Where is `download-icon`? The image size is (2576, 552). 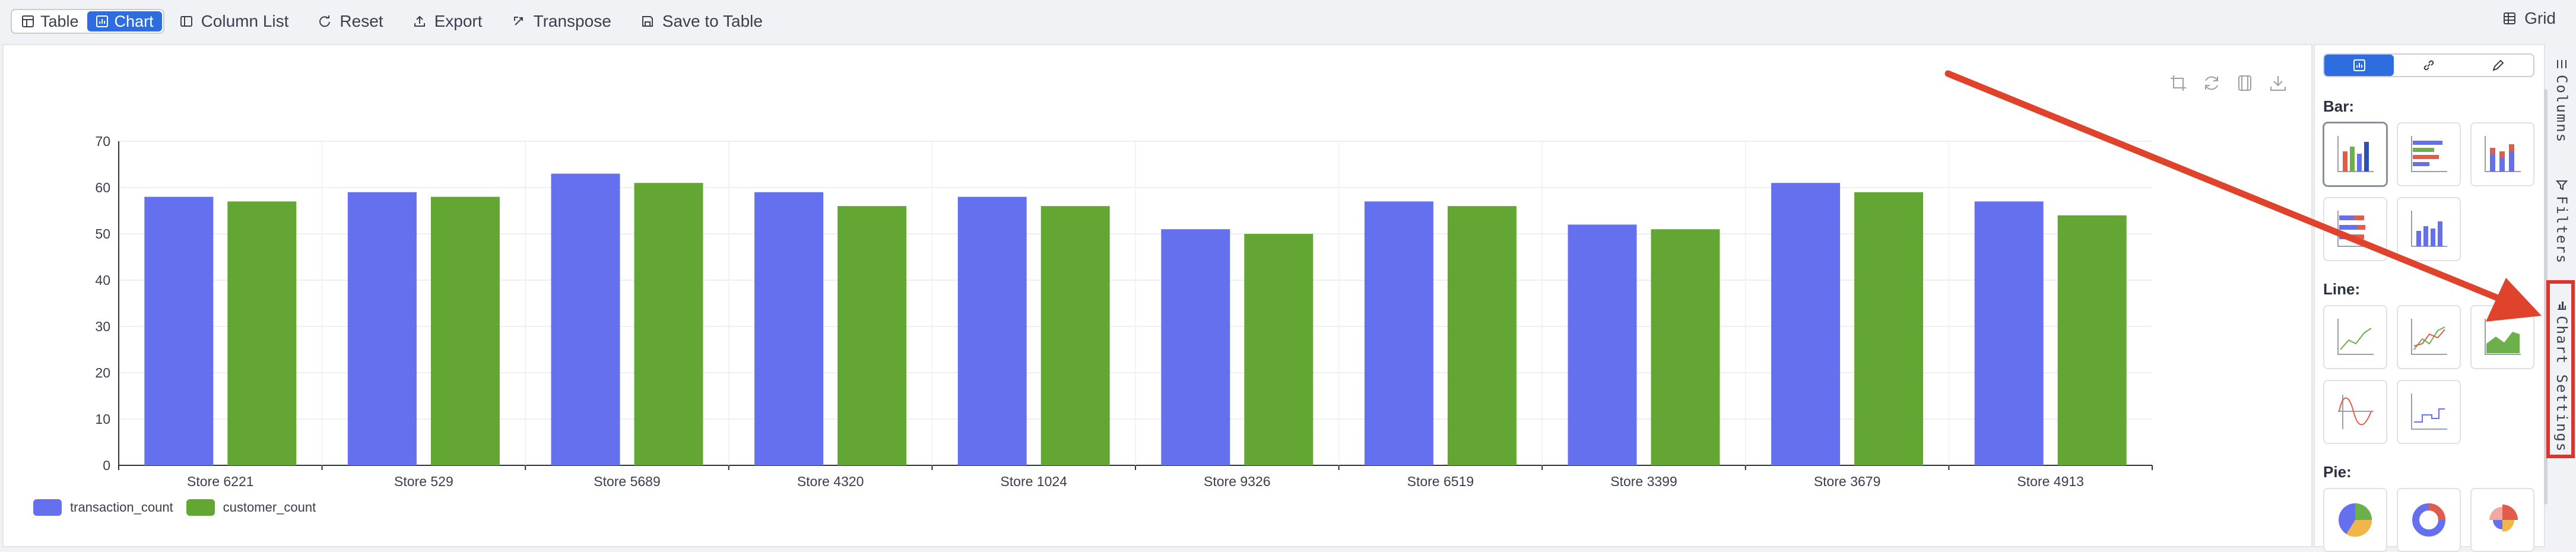 download-icon is located at coordinates (2278, 83).